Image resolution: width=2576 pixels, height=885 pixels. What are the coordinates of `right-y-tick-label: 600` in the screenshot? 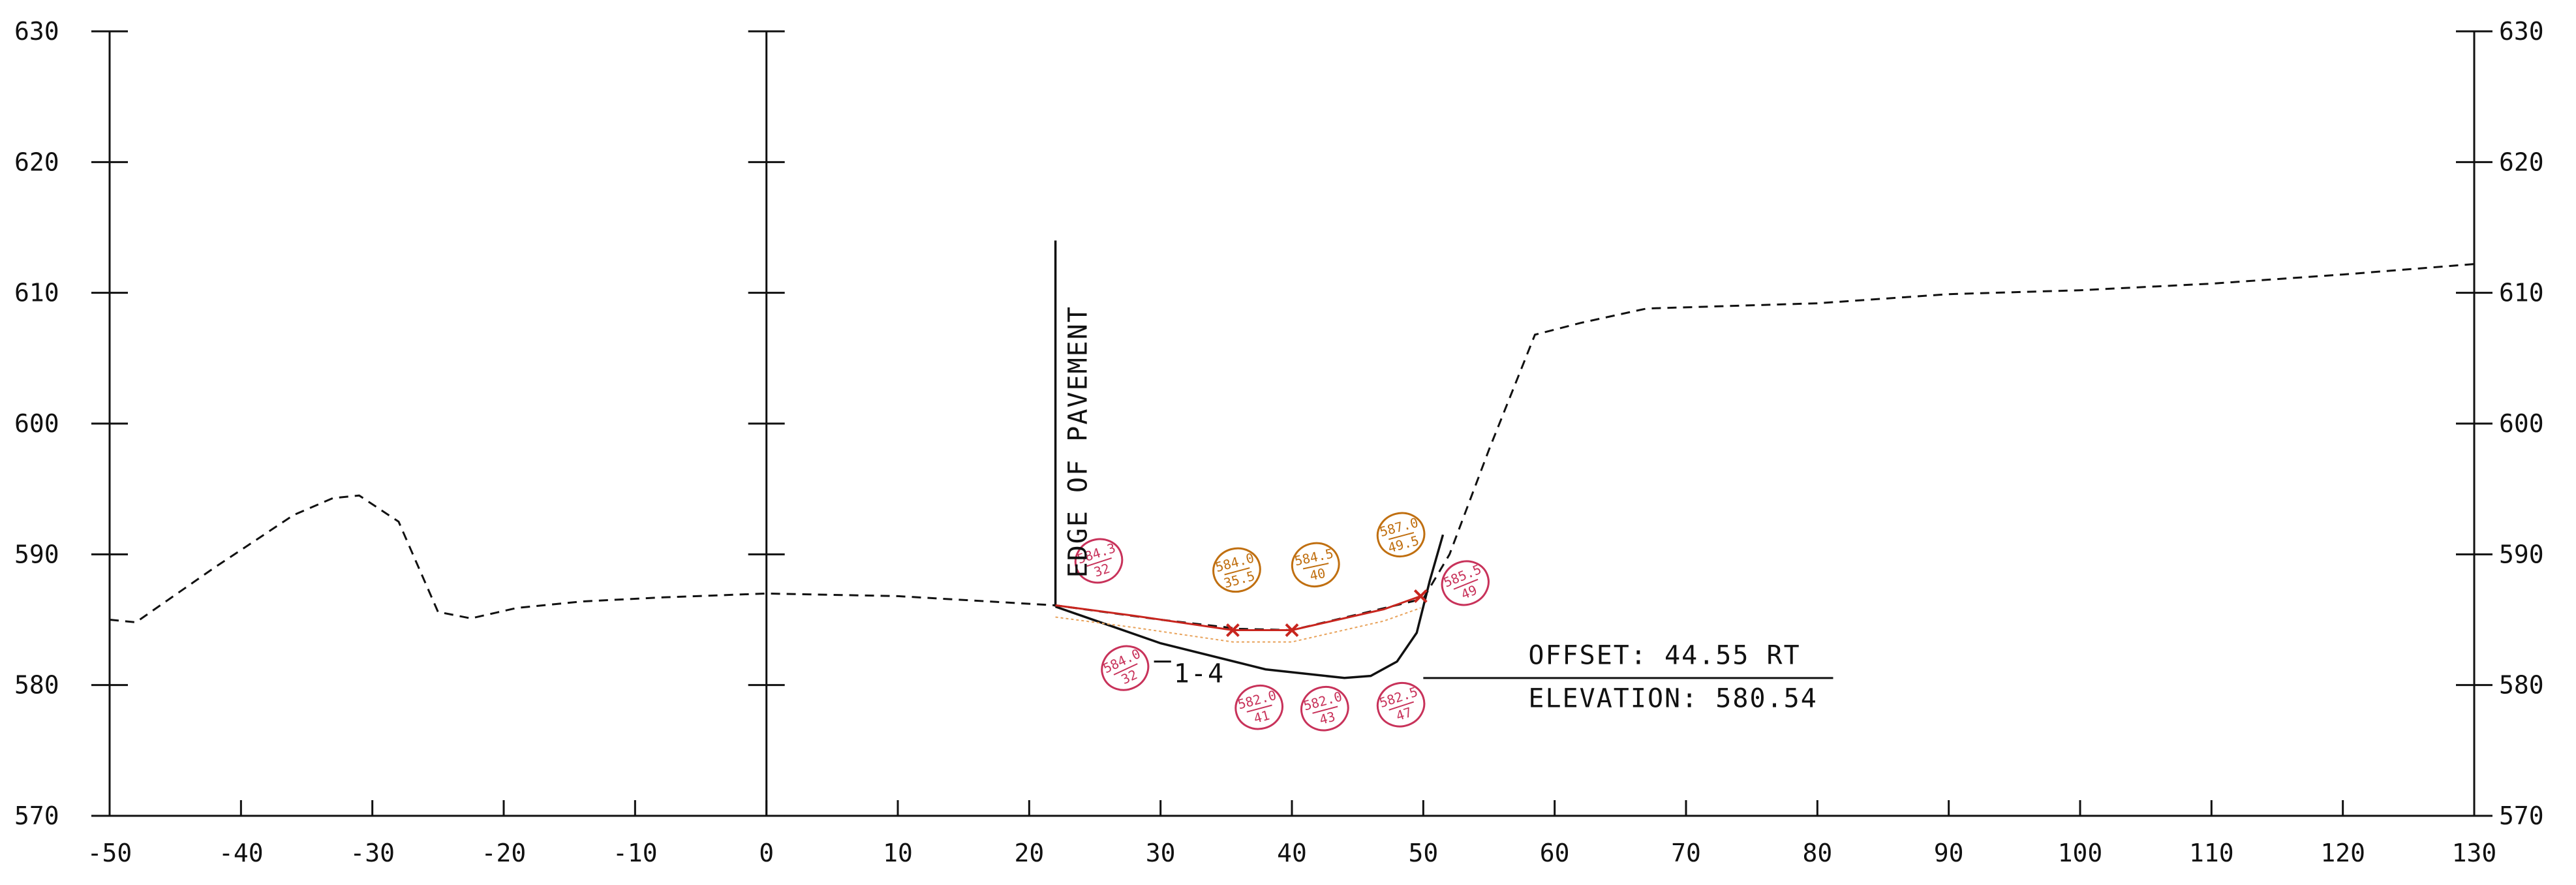 It's located at (2521, 423).